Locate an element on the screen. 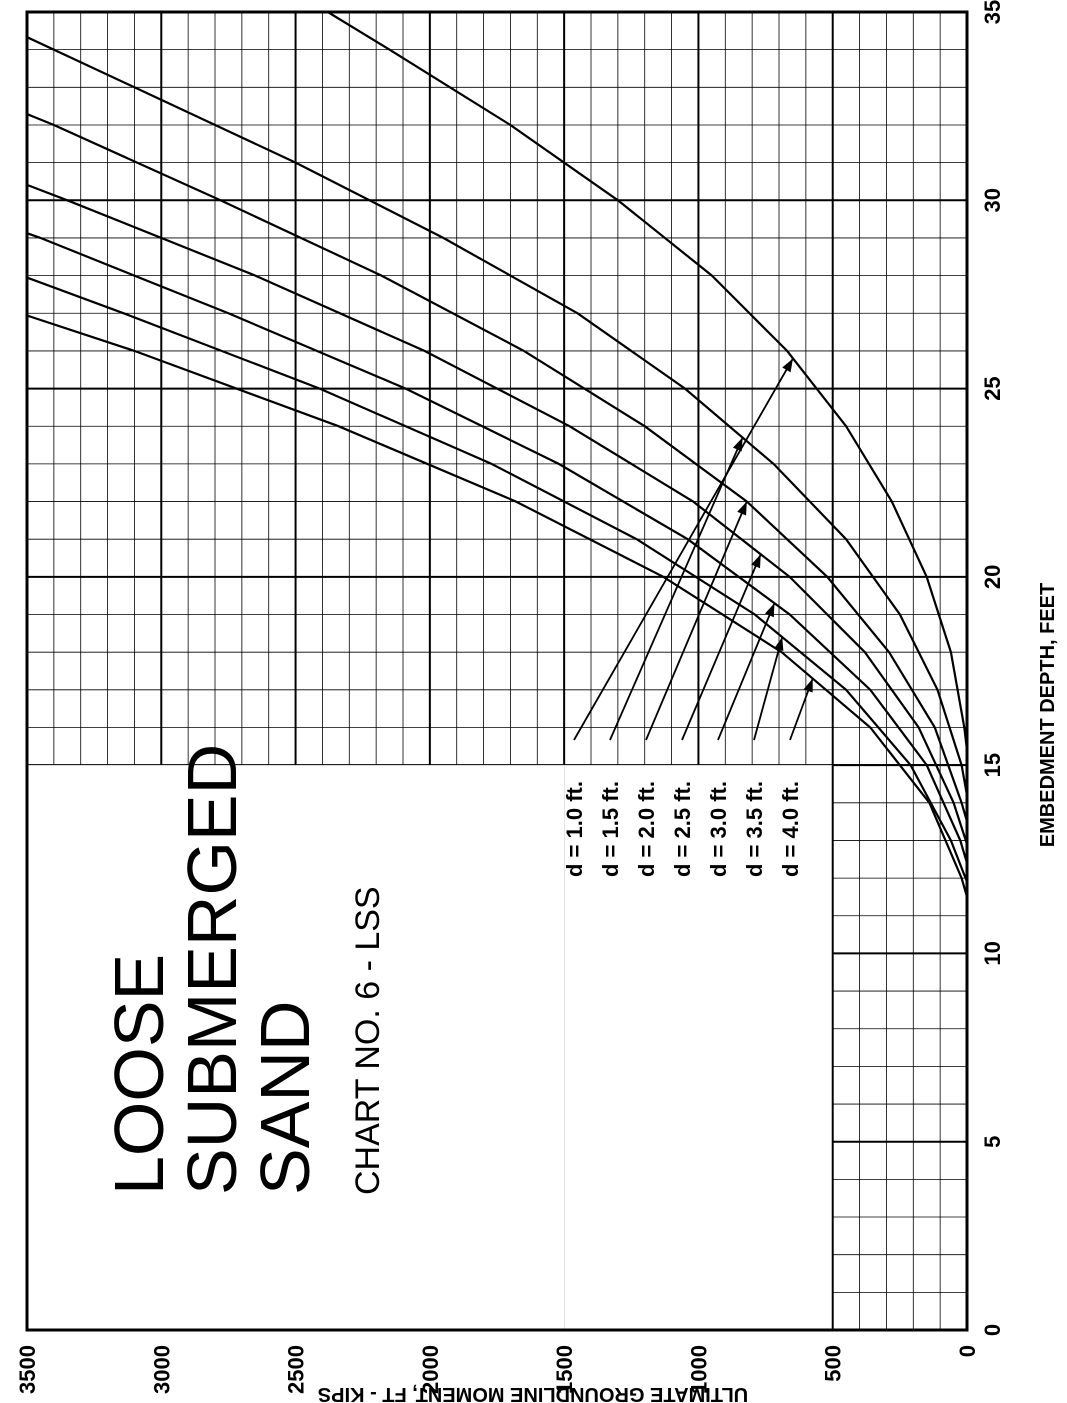 Image resolution: width=1067 pixels, height=1403 pixels. legend-label: d = 4.0 ft. is located at coordinates (790, 829).